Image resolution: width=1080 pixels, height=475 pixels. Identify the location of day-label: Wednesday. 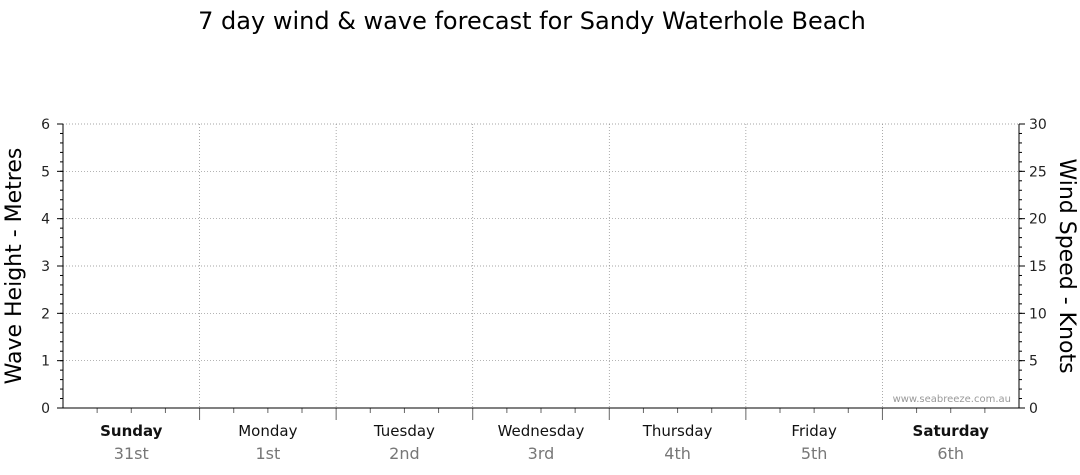
(541, 431).